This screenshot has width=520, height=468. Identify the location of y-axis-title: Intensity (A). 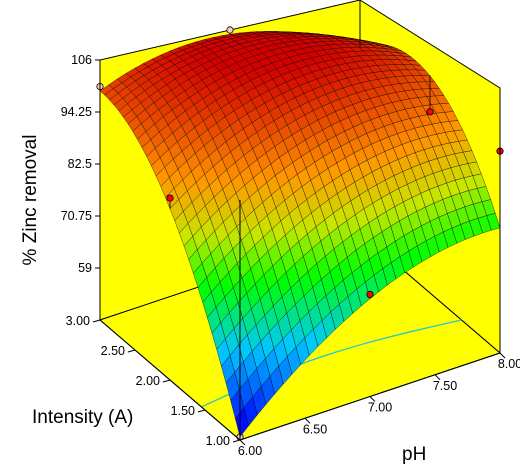
(82, 417).